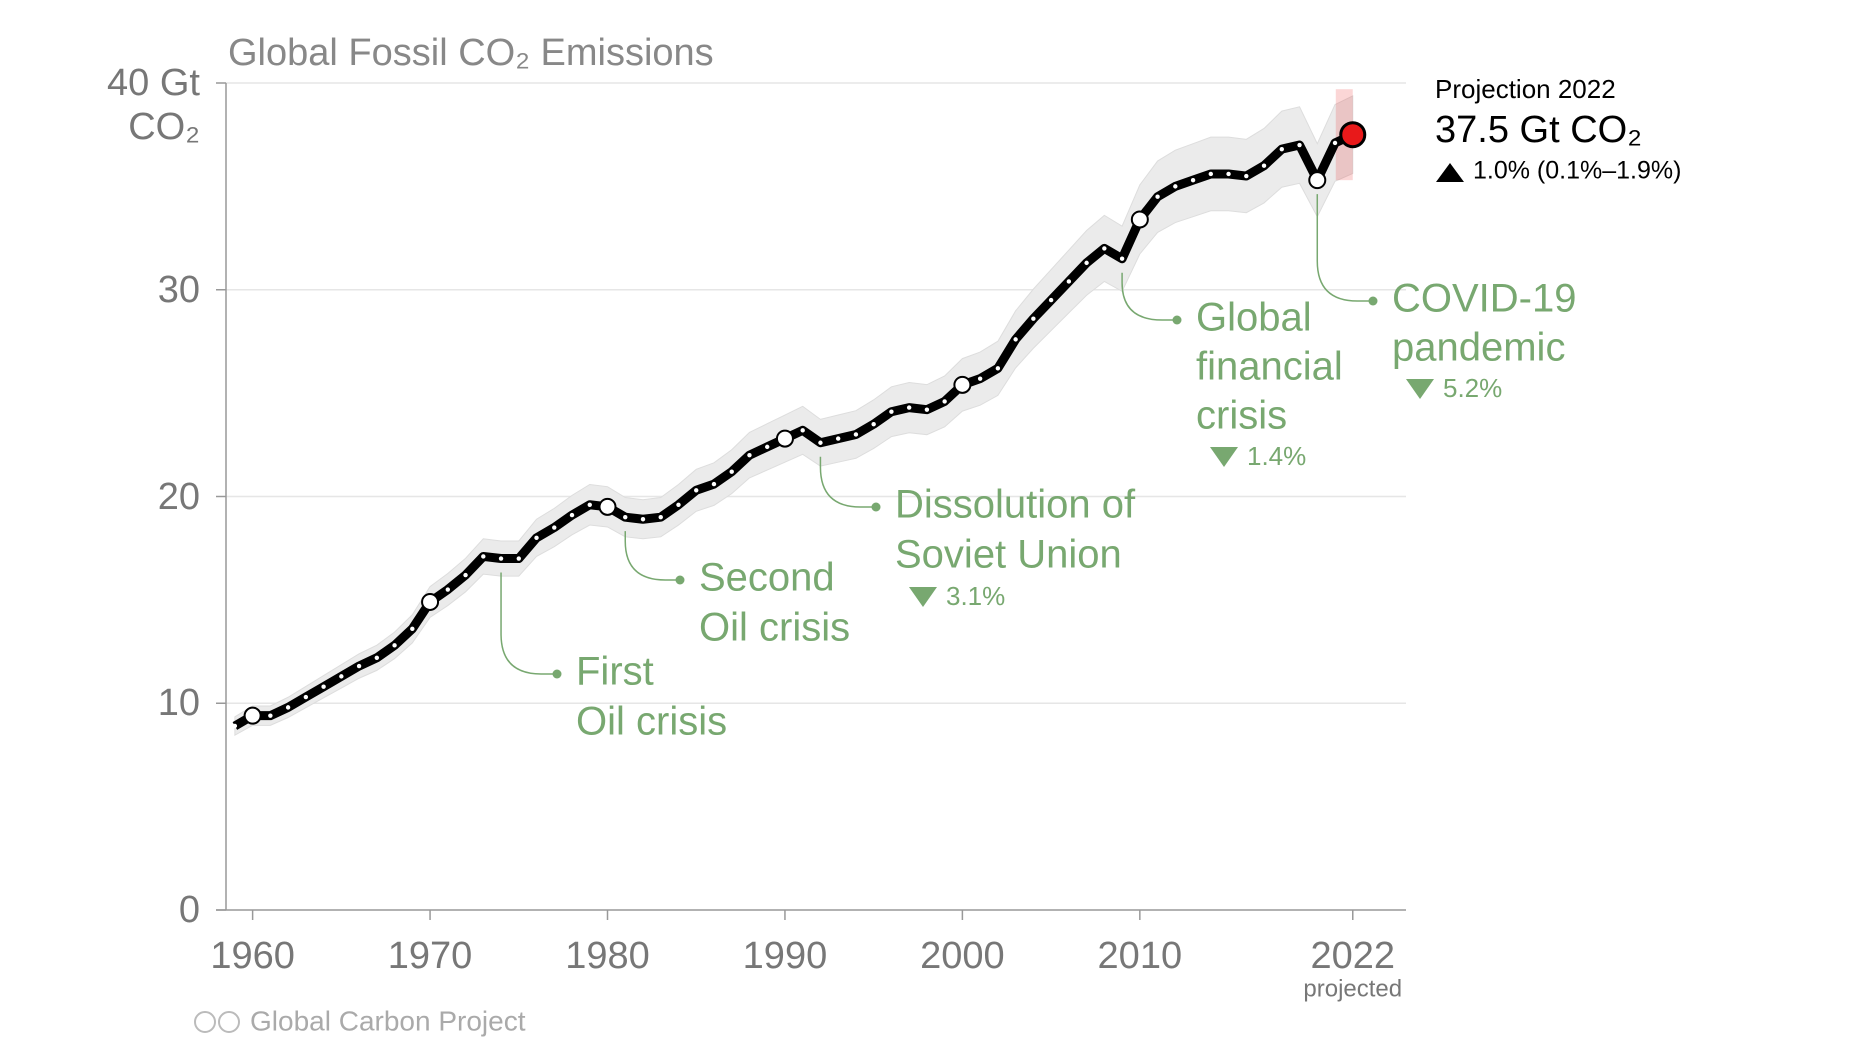 Image resolution: width=1852 pixels, height=1042 pixels. I want to click on x-tick-label: 1990, so click(785, 956).